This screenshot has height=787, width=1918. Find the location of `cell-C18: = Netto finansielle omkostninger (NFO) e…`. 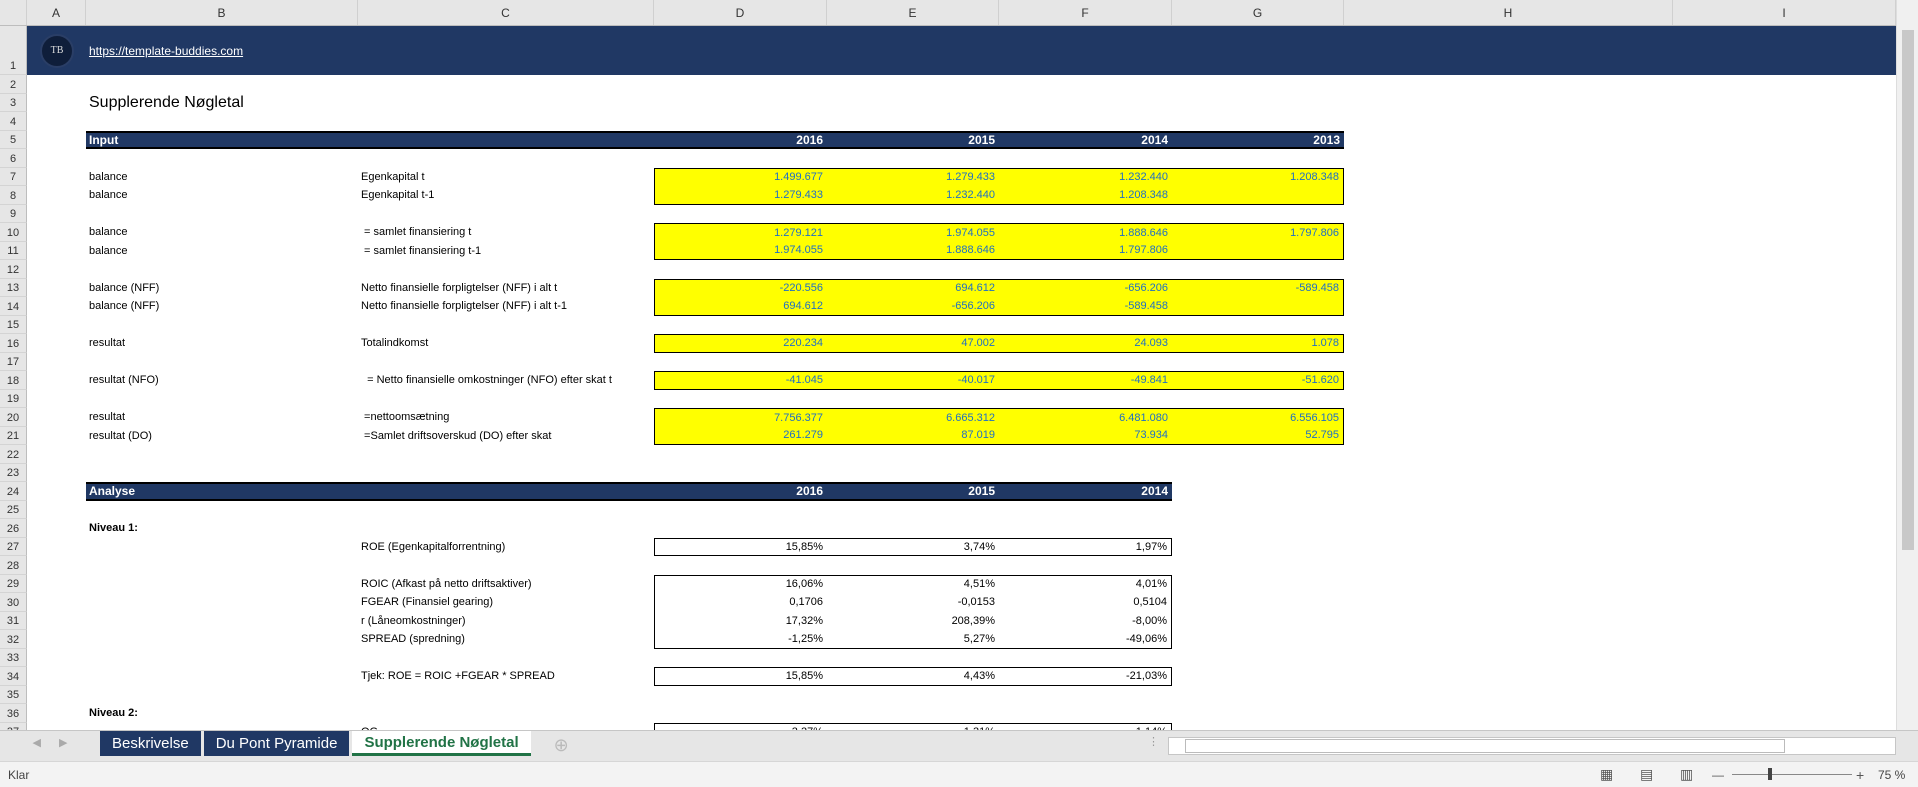

cell-C18: = Netto finansielle omkostninger (NFO) e… is located at coordinates (506, 380).